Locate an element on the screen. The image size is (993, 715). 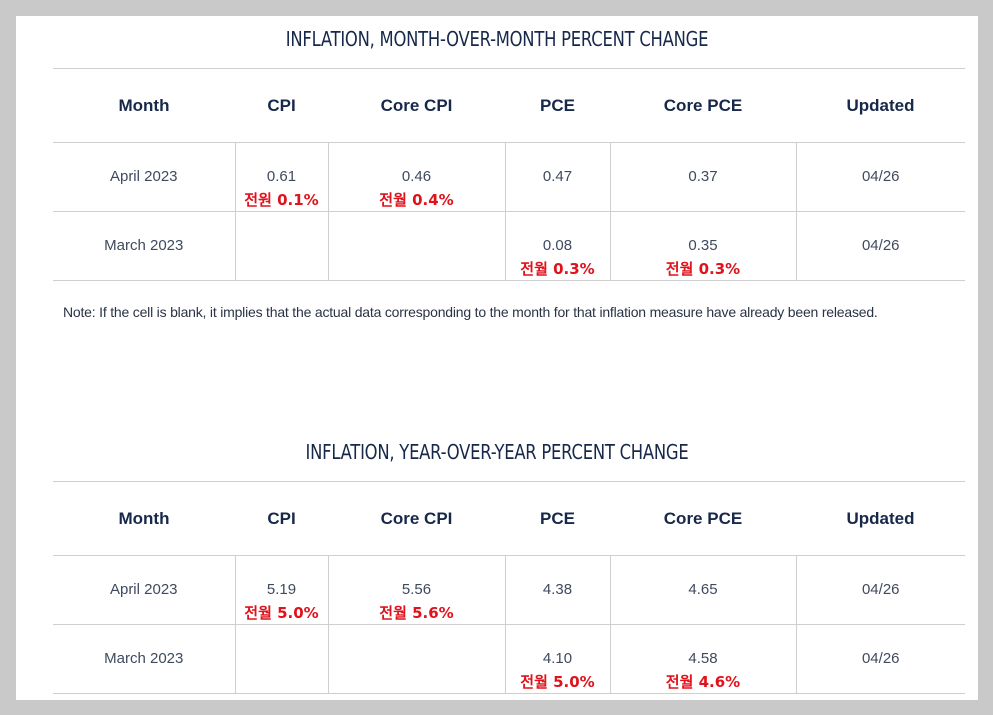
yoy-header-row: Month CPI Core CPI PCE Core PCE Updated is located at coordinates (509, 518).